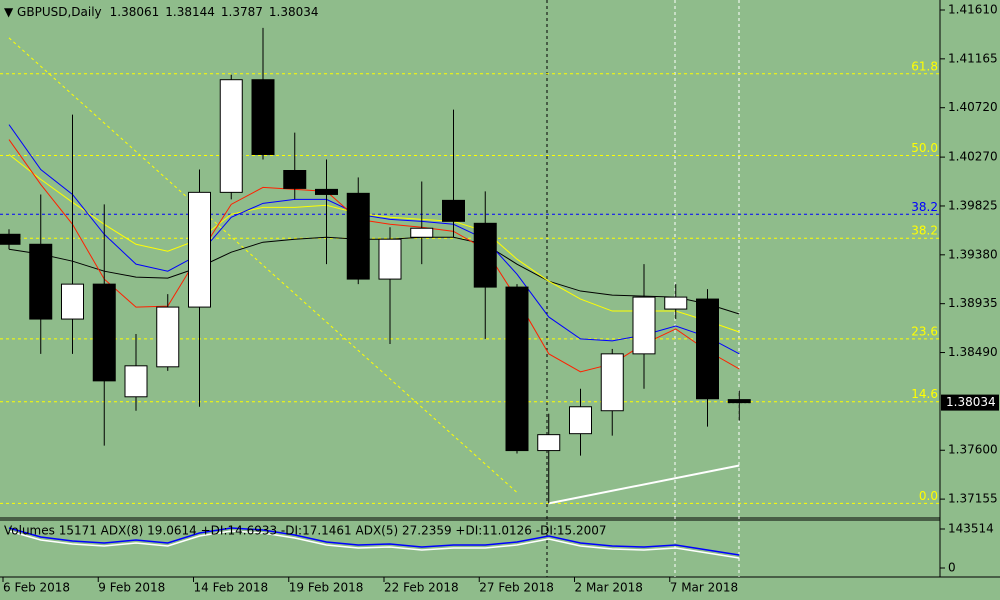  What do you see at coordinates (644, 484) in the screenshot?
I see `trendline` at bounding box center [644, 484].